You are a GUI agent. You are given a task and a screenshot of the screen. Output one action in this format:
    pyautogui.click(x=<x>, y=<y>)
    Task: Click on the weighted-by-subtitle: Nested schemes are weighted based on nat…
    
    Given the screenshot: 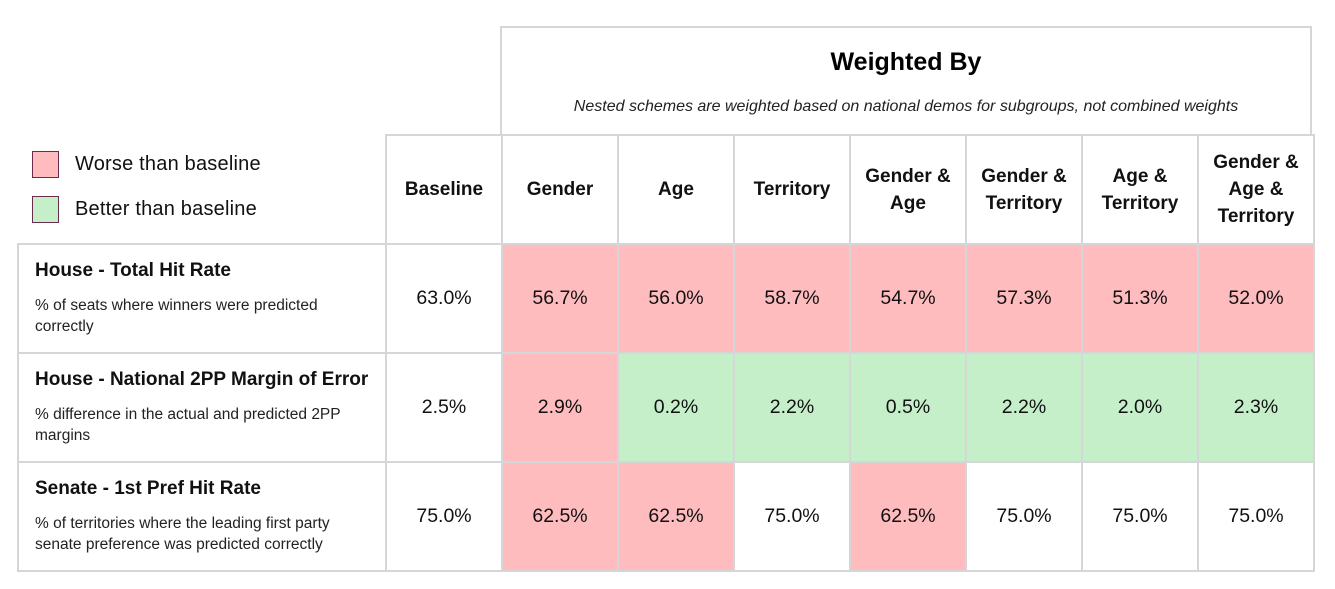 What is the action you would take?
    pyautogui.click(x=906, y=106)
    